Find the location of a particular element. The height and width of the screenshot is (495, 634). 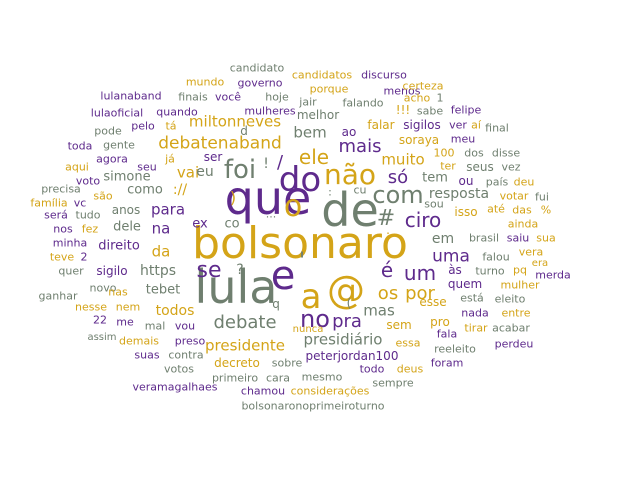

word-e-acento: é is located at coordinates (387, 270).